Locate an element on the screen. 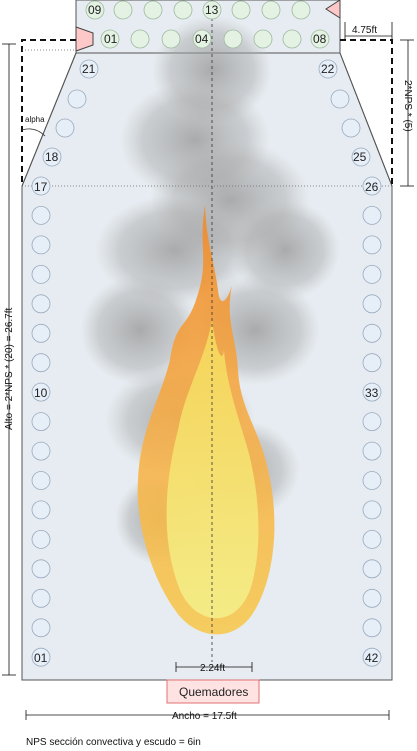  burner-spacing-label: 2.24ft is located at coordinates (212, 668).